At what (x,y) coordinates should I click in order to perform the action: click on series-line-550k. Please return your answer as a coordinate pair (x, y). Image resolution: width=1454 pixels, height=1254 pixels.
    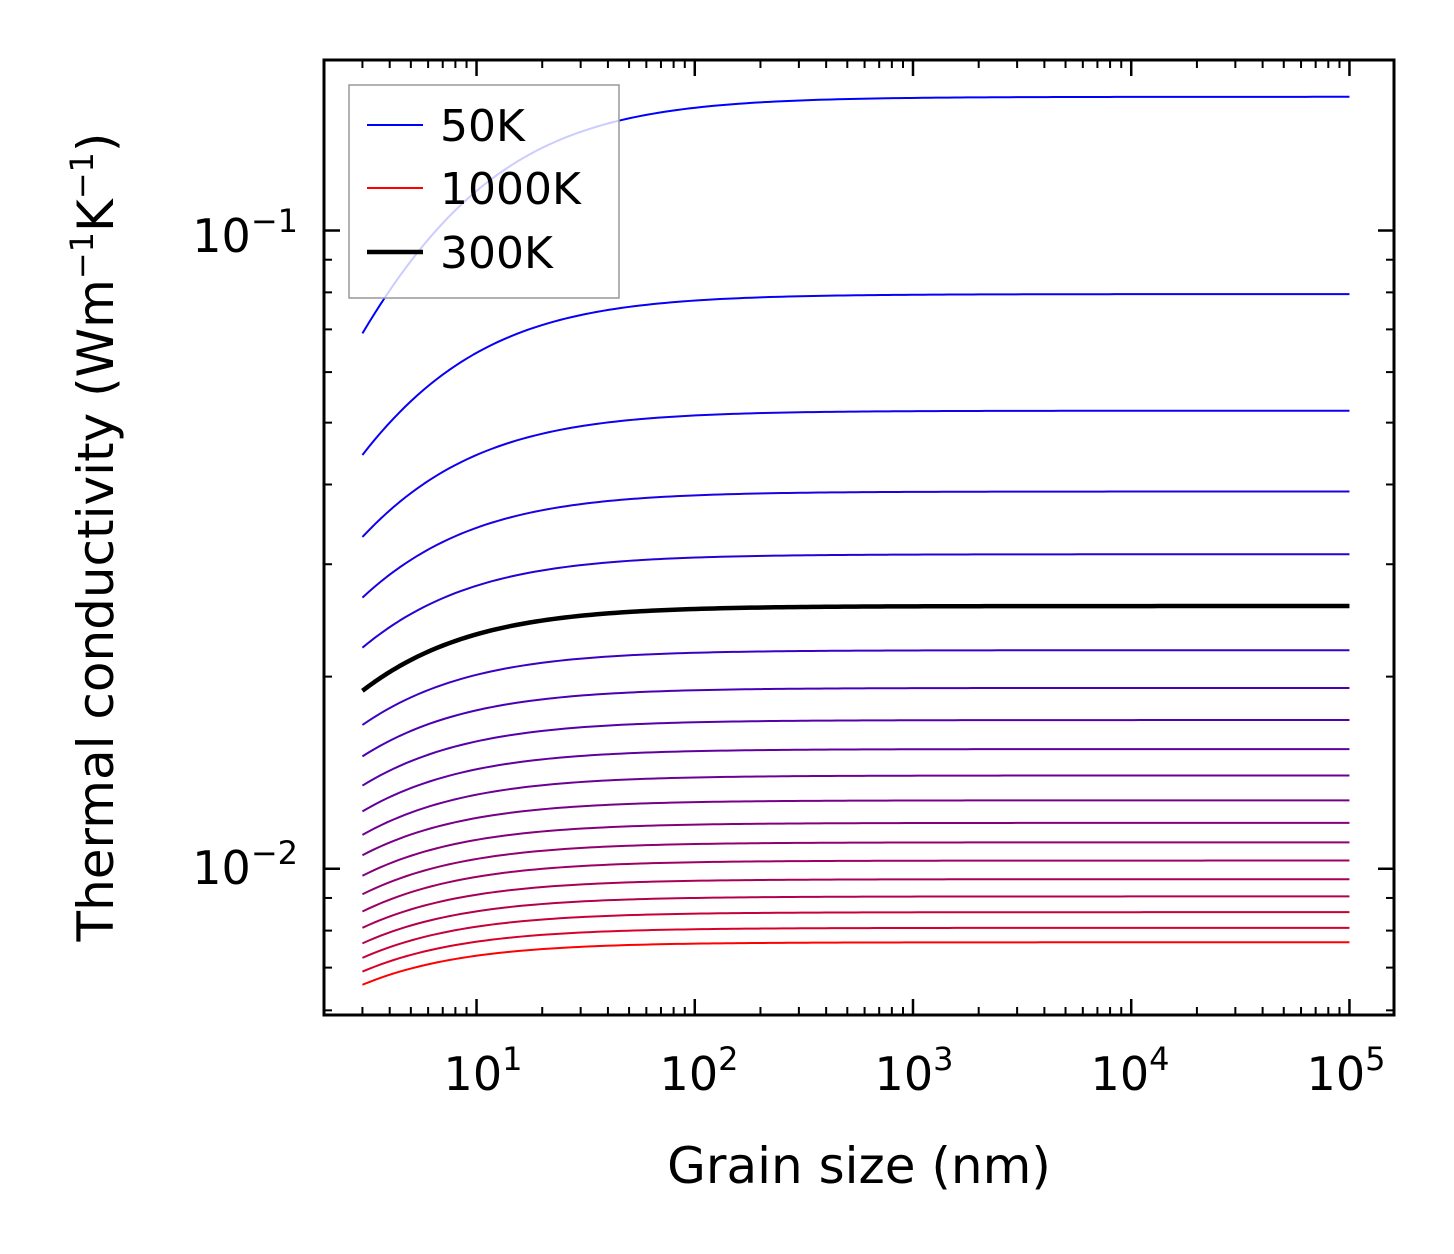
    Looking at the image, I should click on (855, 805).